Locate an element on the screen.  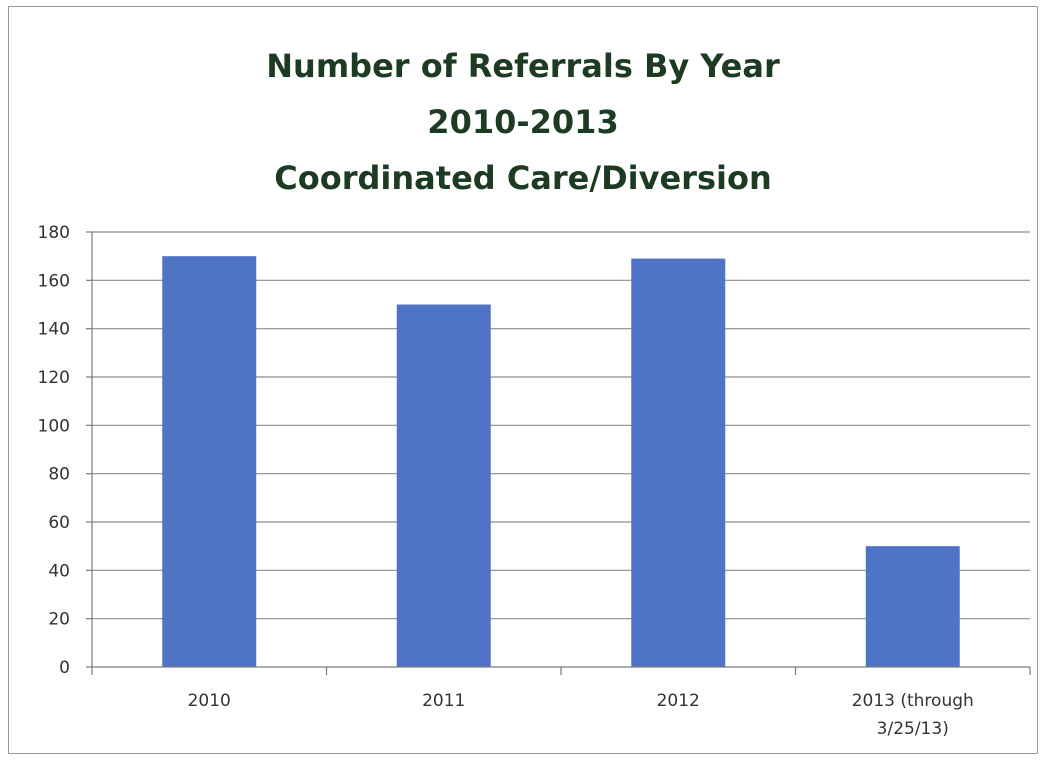
x-category-label: 2011 is located at coordinates (443, 701).